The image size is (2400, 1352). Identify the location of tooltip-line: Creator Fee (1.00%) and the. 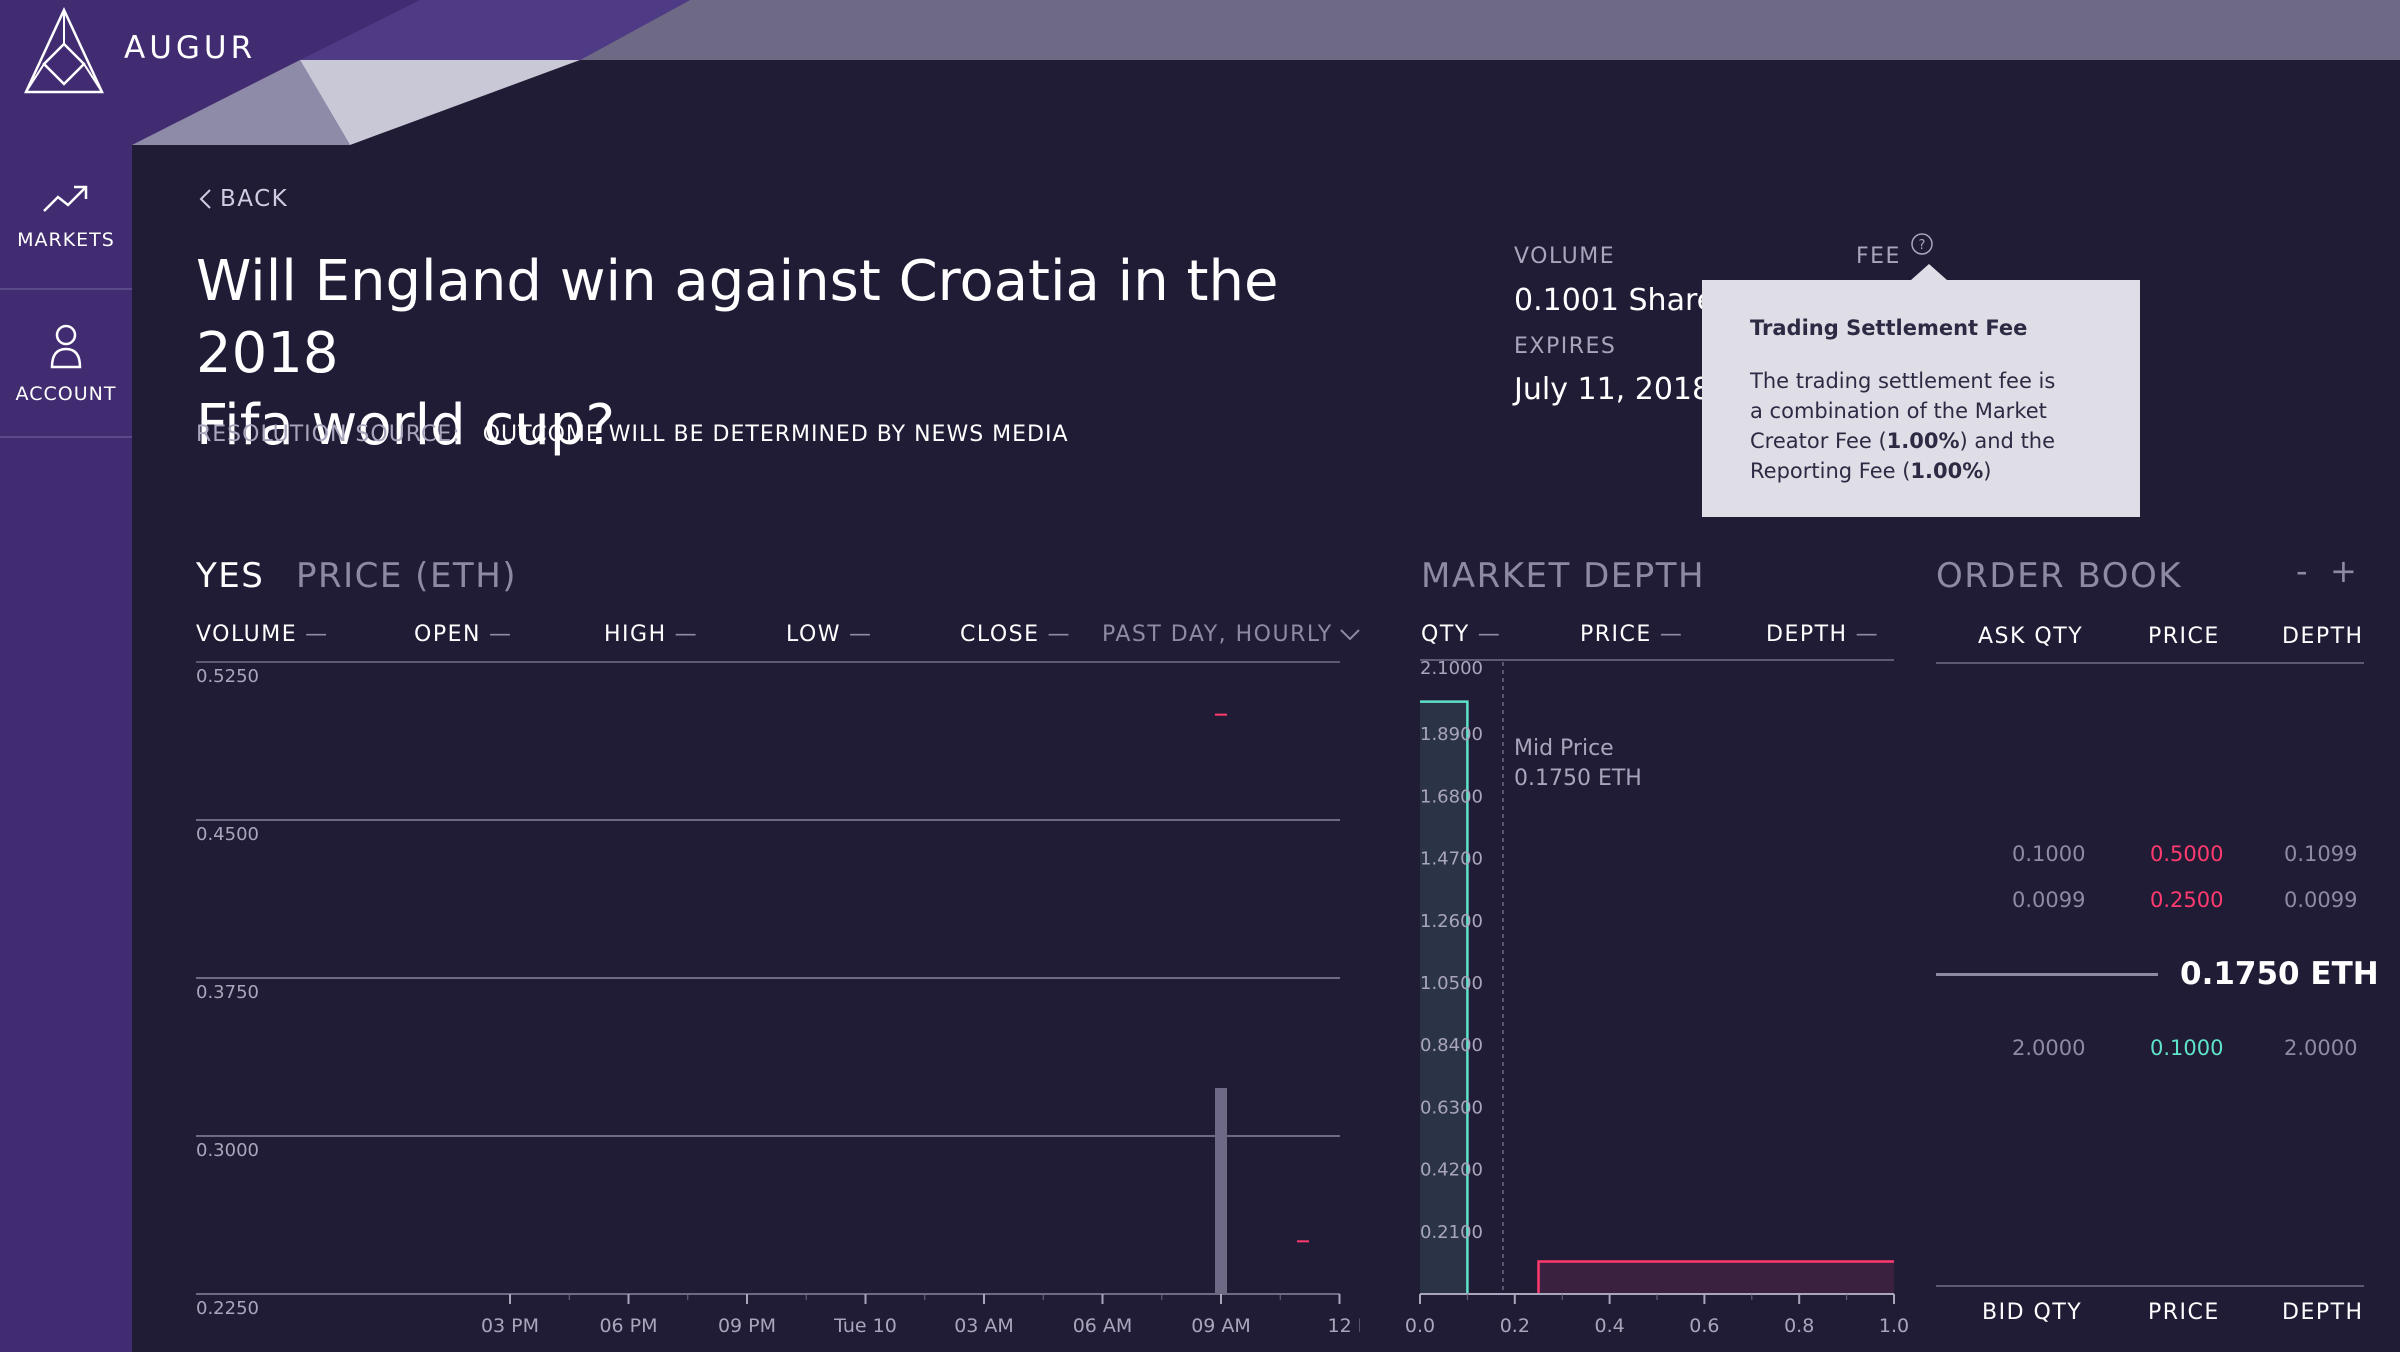
(1921, 441).